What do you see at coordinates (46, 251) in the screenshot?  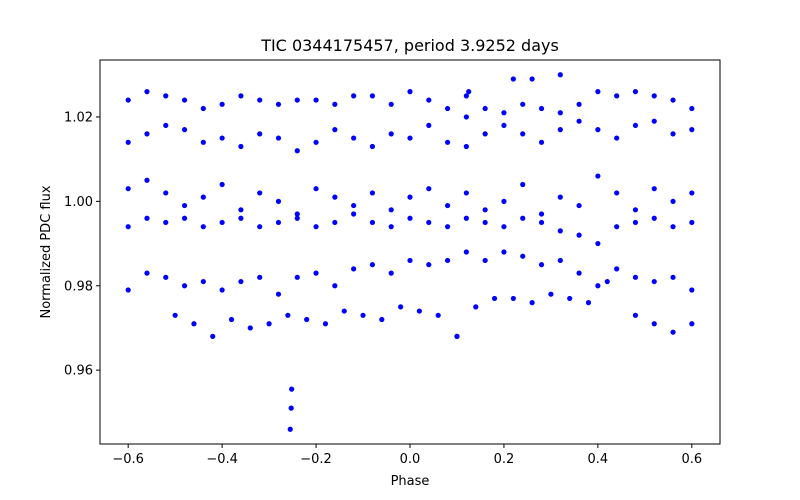 I see `y-axis-label: Normalized PDC flux` at bounding box center [46, 251].